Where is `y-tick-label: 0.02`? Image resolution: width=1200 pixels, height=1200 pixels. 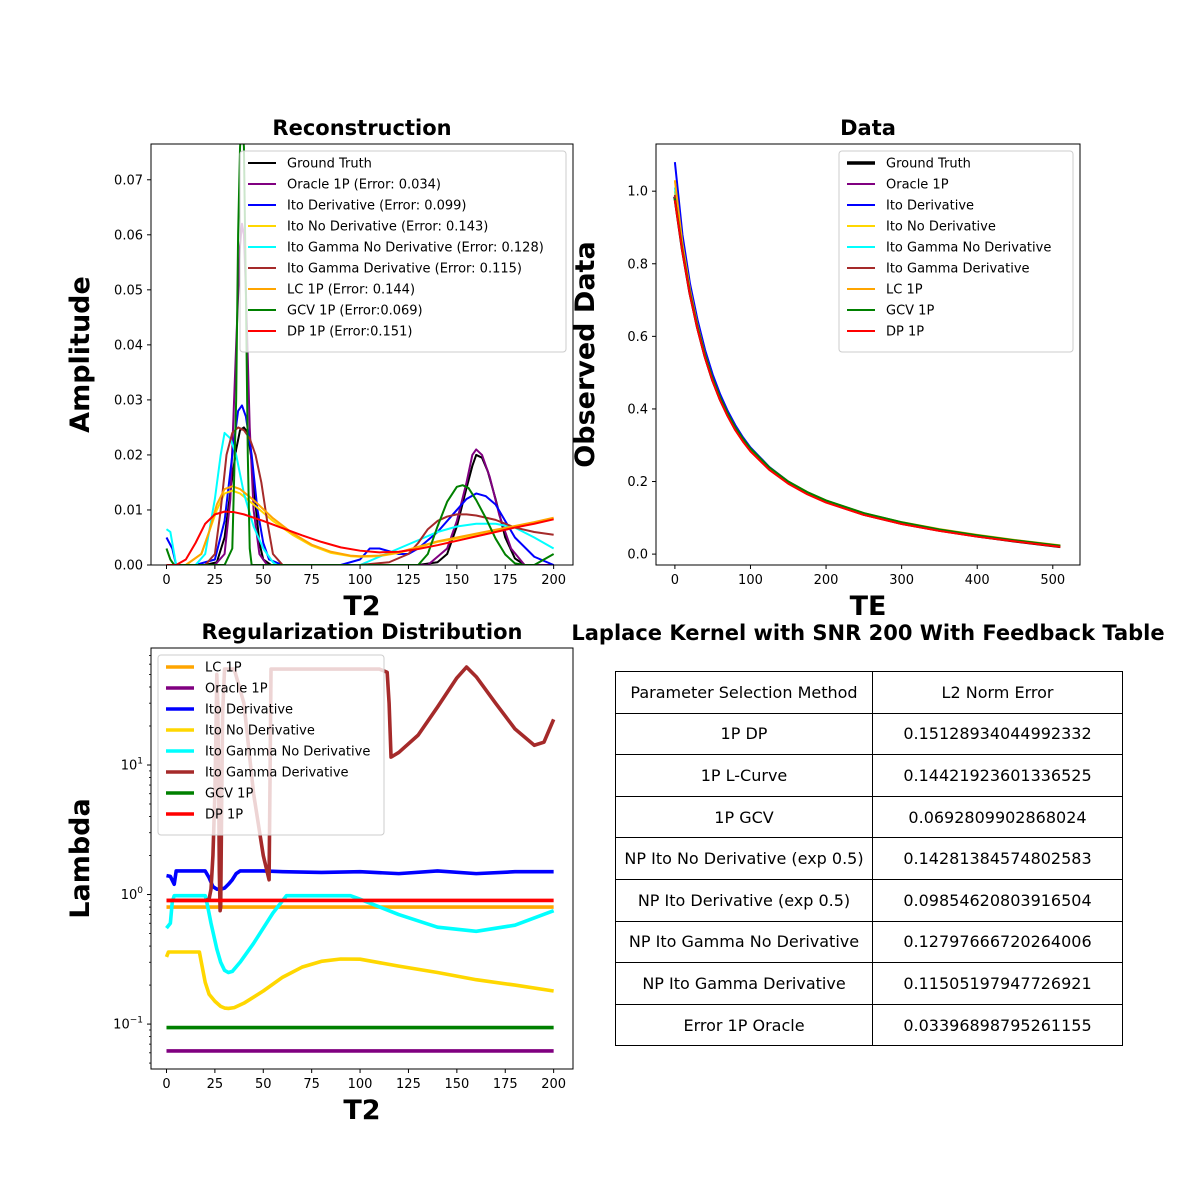
y-tick-label: 0.02 is located at coordinates (128, 455).